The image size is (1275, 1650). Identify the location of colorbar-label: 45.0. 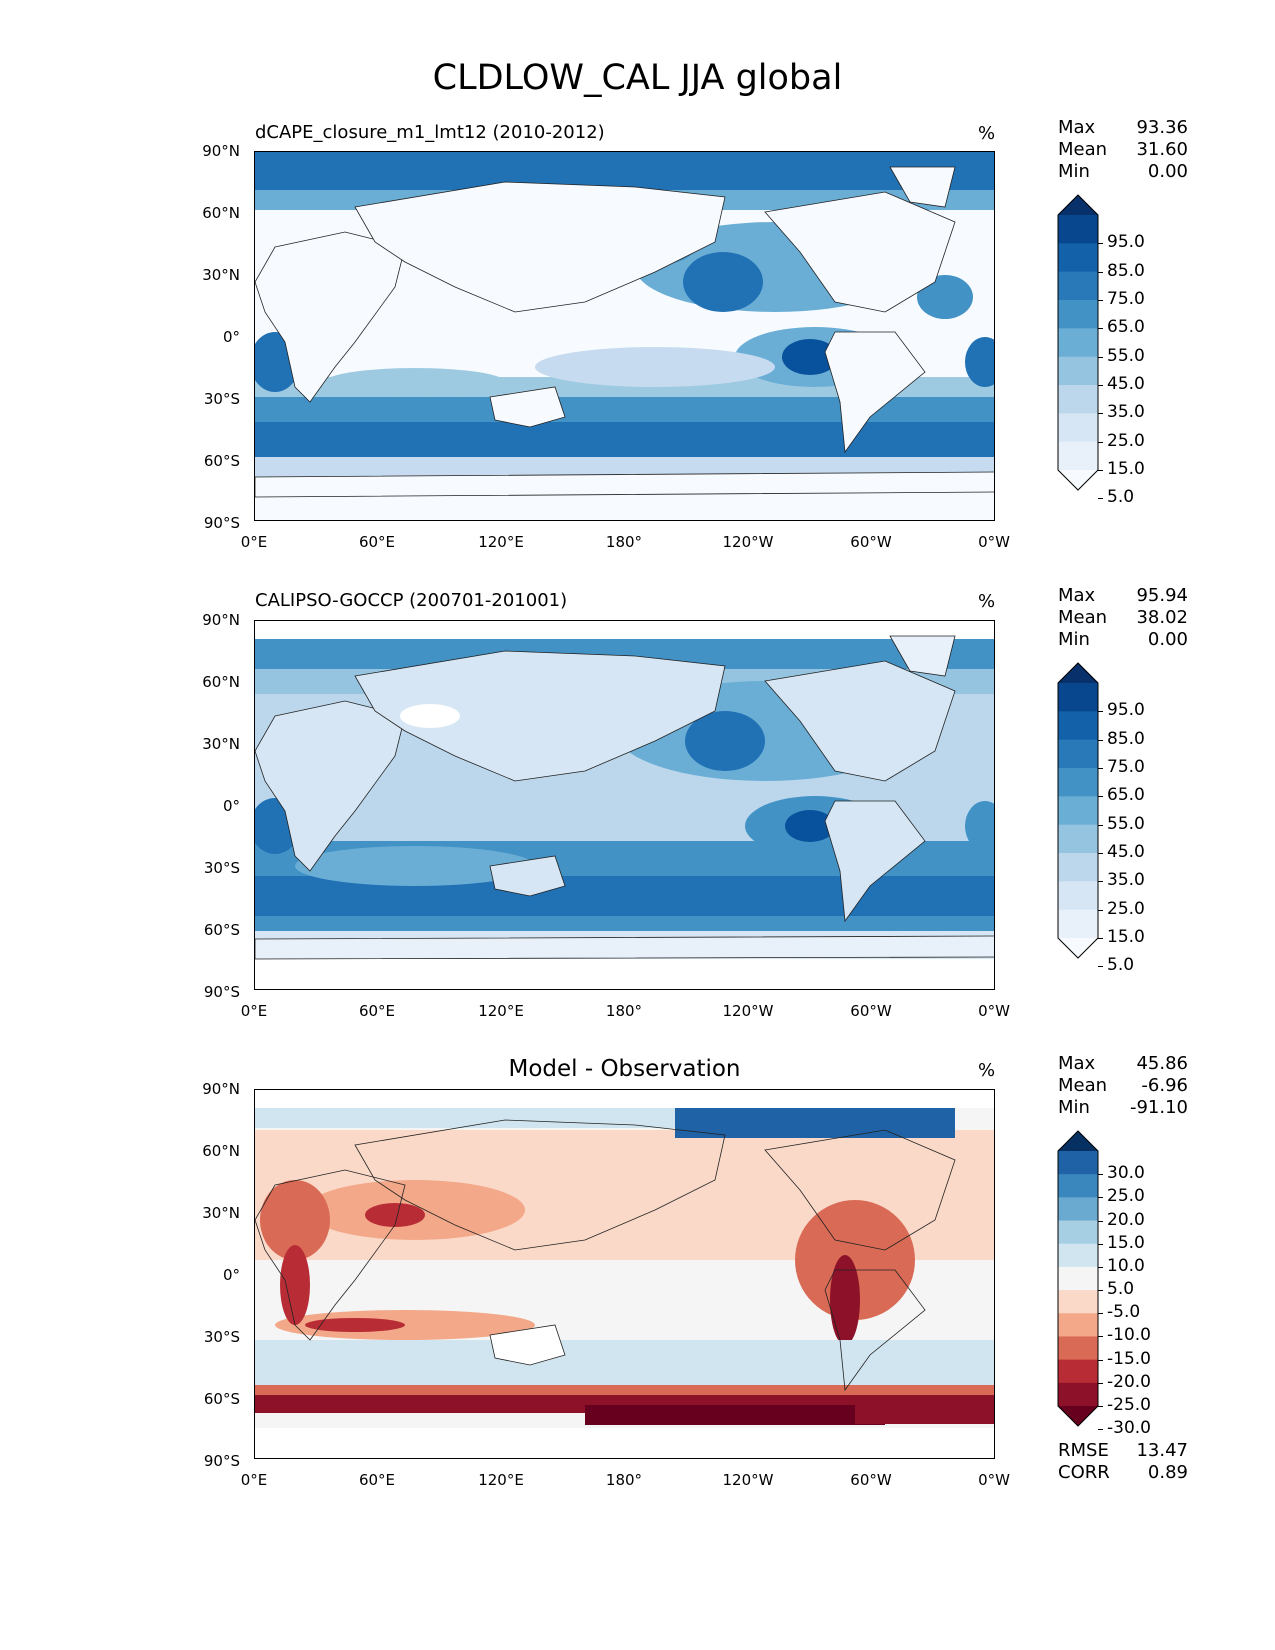
(1126, 852).